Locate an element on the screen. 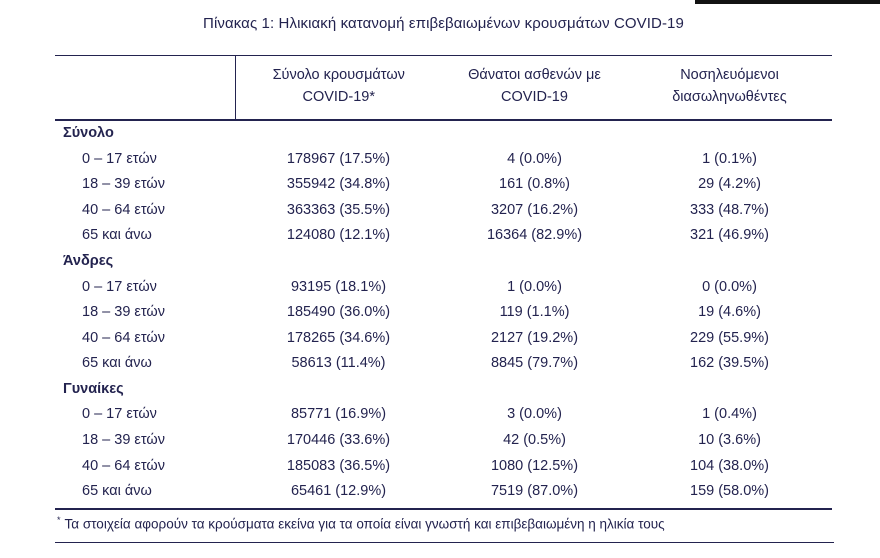 The width and height of the screenshot is (880, 558). col-header-rowlabels is located at coordinates (145, 87).